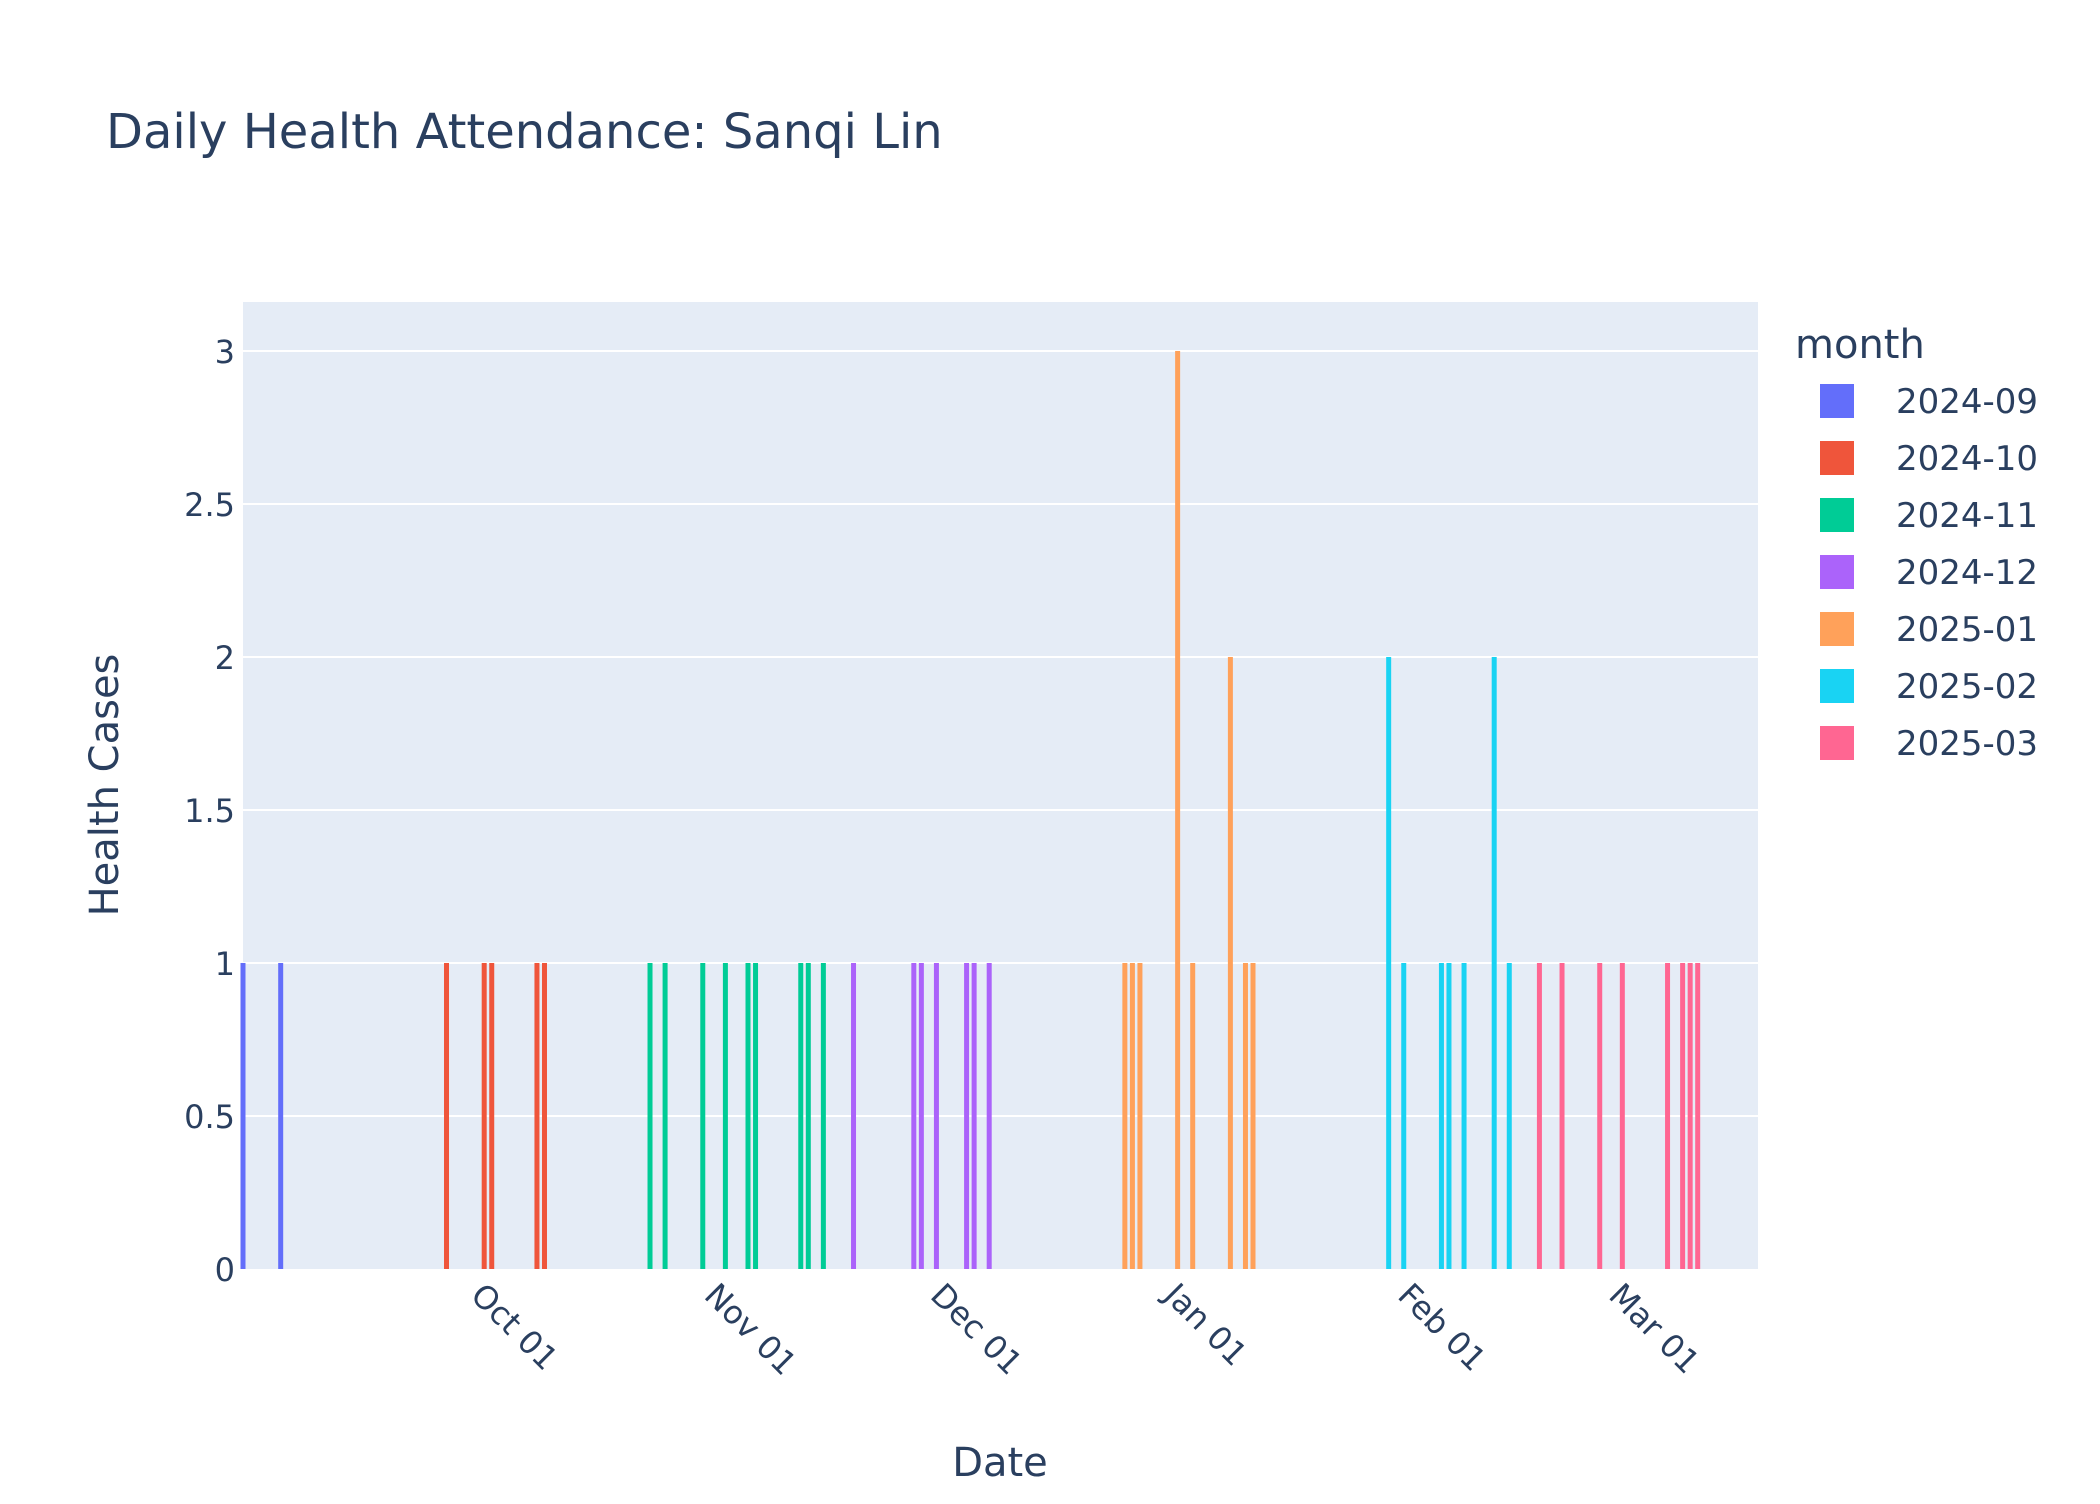 This screenshot has width=2100, height=1504. Describe the element at coordinates (1655, 1329) in the screenshot. I see `x-tick-label: Mar 01` at that location.